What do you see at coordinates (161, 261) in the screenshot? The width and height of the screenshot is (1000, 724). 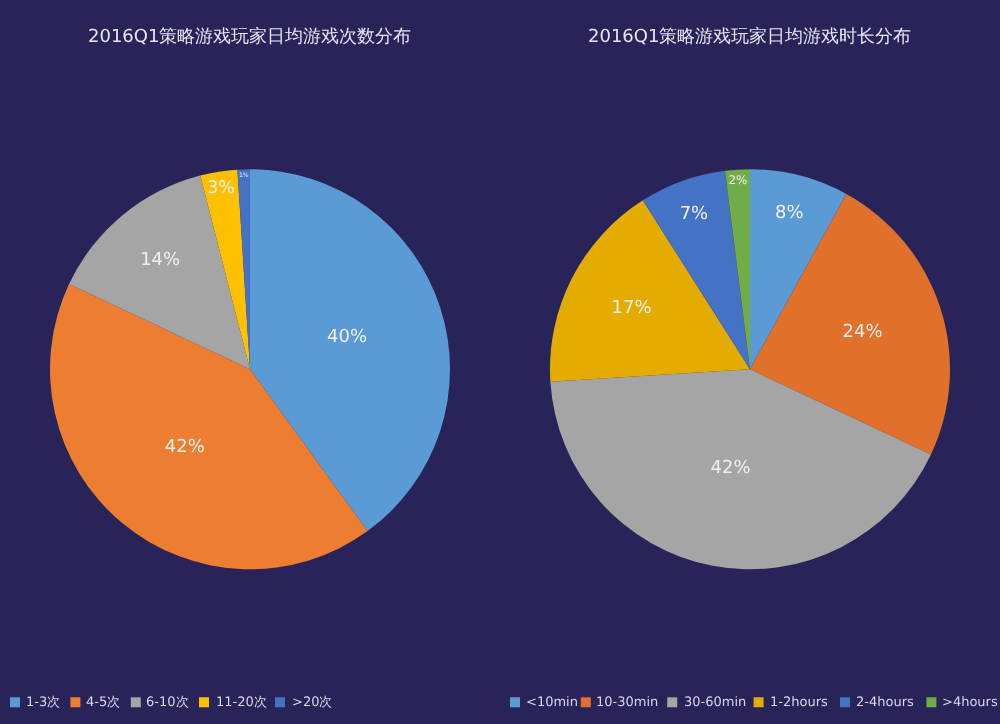 I see `data-label: 14%` at bounding box center [161, 261].